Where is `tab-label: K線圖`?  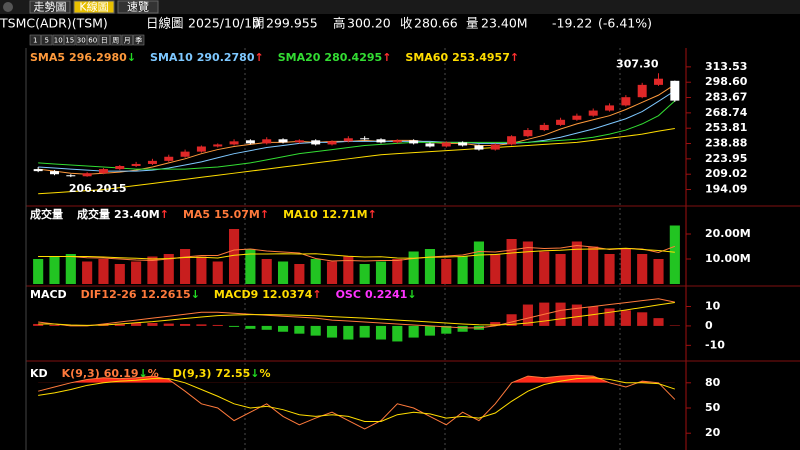 tab-label: K線圖 is located at coordinates (93, 7).